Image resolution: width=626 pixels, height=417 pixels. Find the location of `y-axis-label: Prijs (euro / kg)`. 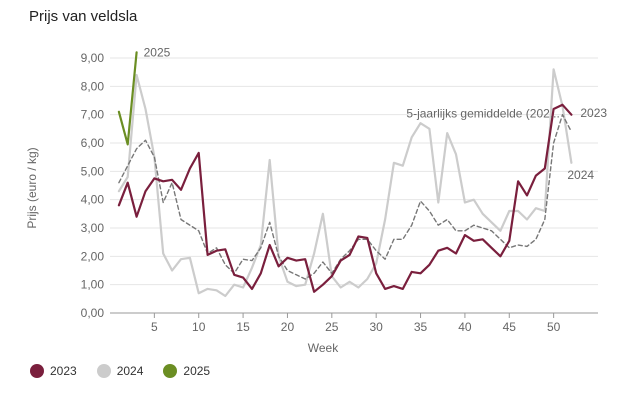

y-axis-label: Prijs (euro / kg) is located at coordinates (32, 187).